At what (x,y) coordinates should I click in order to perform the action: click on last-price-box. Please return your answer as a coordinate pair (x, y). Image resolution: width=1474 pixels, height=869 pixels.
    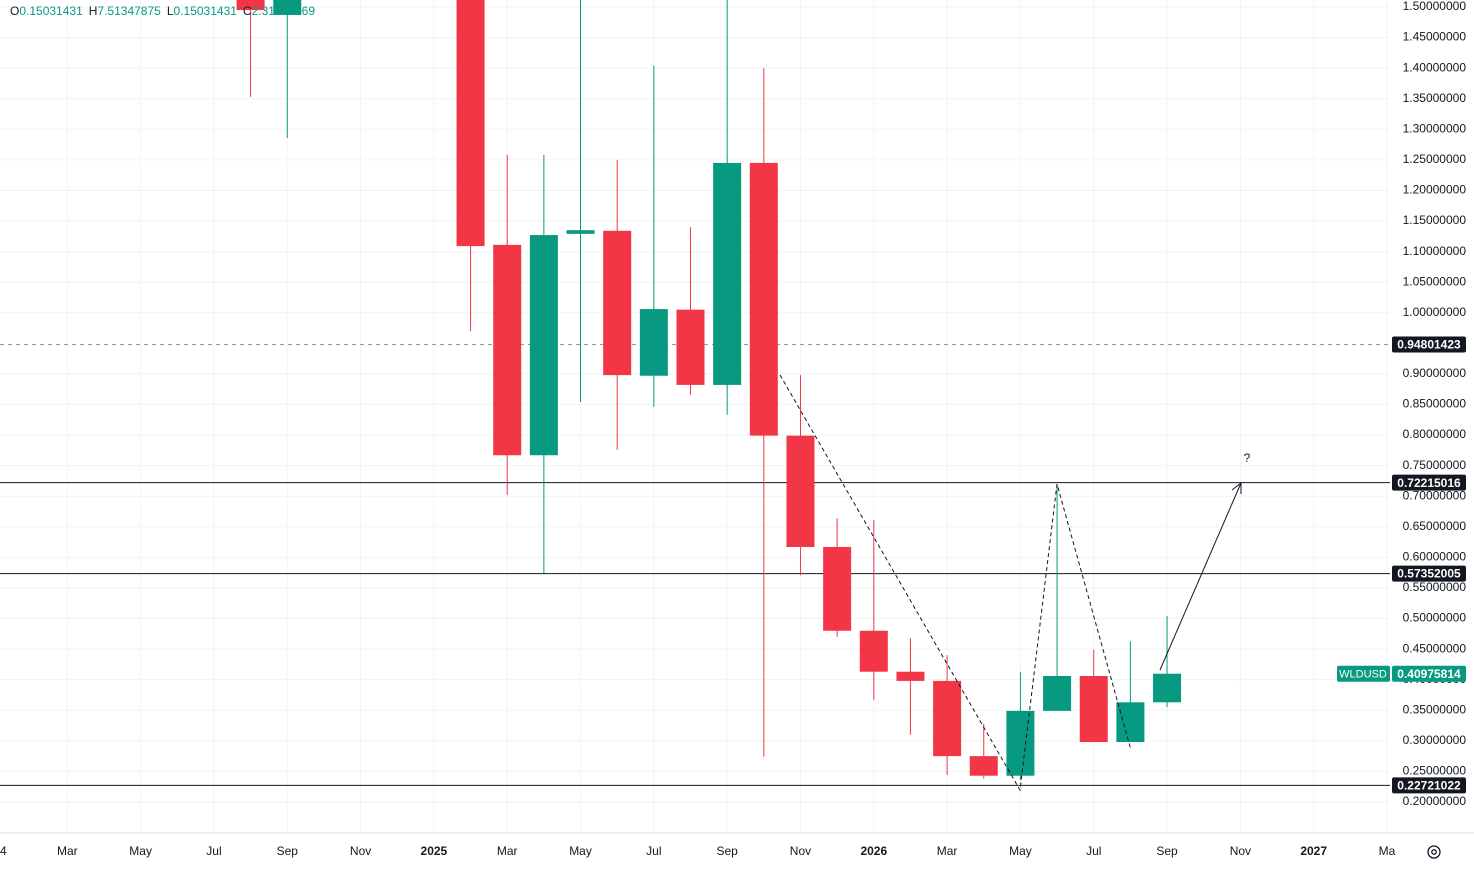
    Looking at the image, I should click on (1429, 673).